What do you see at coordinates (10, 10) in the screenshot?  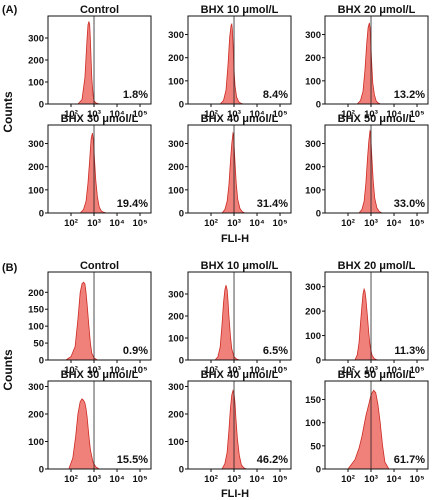 I see `group-label-a: (A)` at bounding box center [10, 10].